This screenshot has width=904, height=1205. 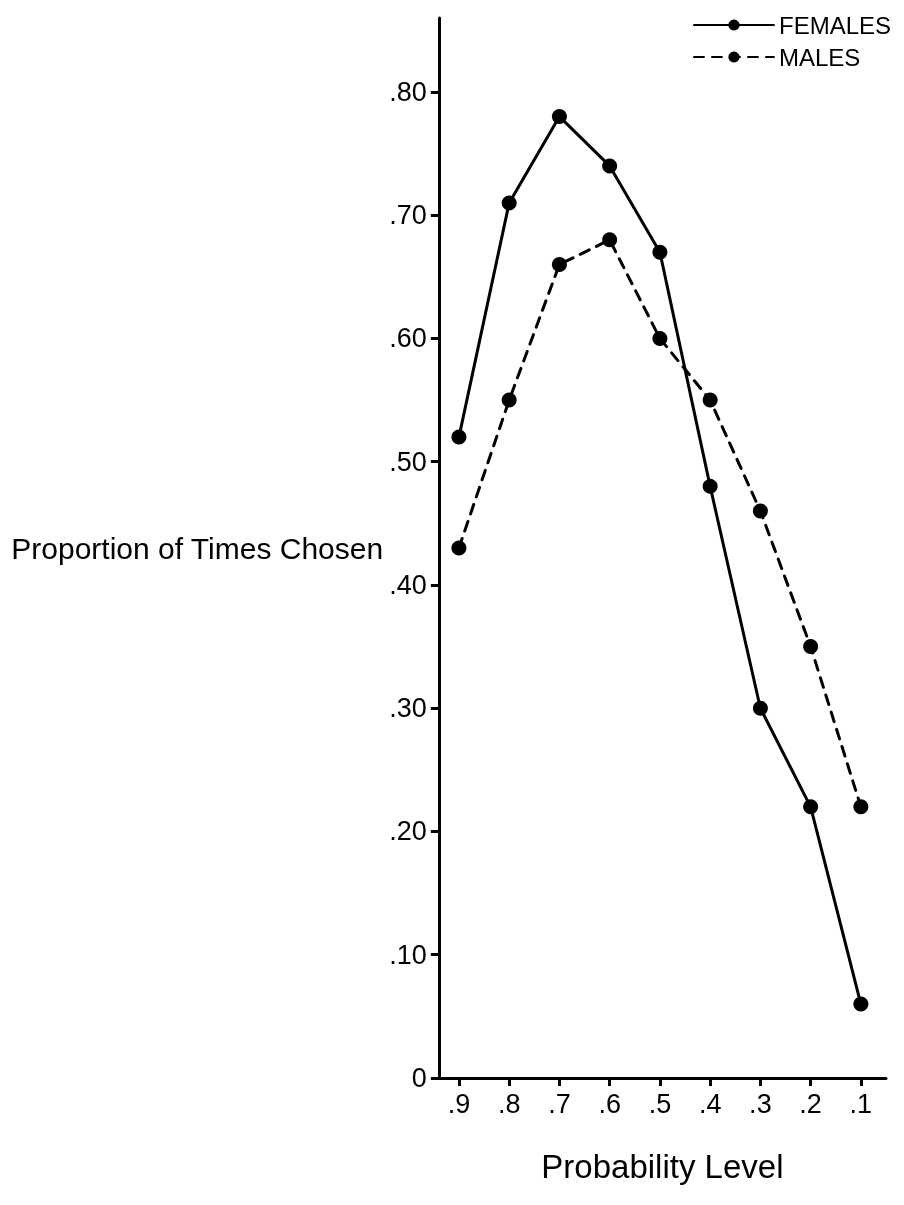 What do you see at coordinates (459, 1103) in the screenshot?
I see `x-tick-label: .9` at bounding box center [459, 1103].